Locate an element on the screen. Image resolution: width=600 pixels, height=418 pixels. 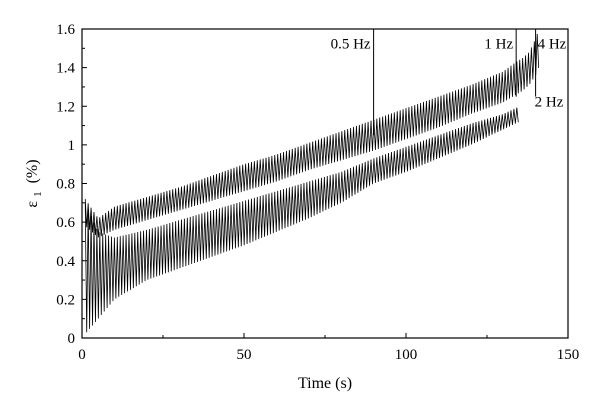
y-tick-label: 1.2 is located at coordinates (65, 107).